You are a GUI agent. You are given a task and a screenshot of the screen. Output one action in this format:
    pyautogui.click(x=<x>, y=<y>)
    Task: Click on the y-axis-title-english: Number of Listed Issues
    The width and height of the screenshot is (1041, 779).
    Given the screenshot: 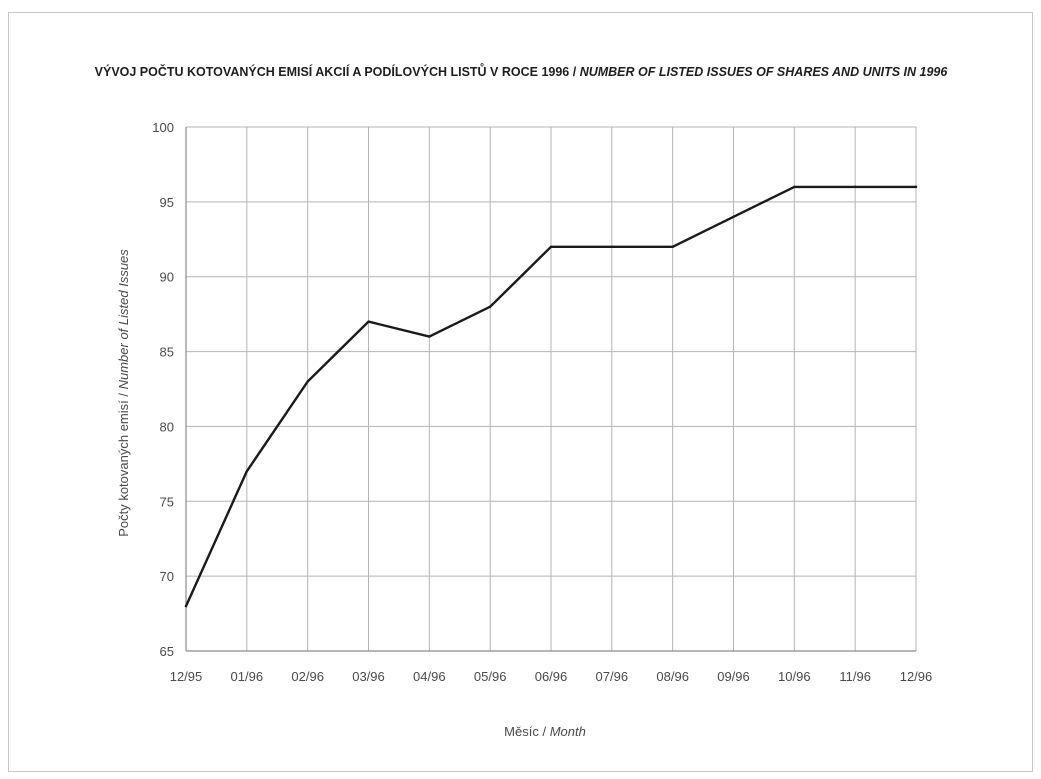 What is the action you would take?
    pyautogui.click(x=123, y=319)
    